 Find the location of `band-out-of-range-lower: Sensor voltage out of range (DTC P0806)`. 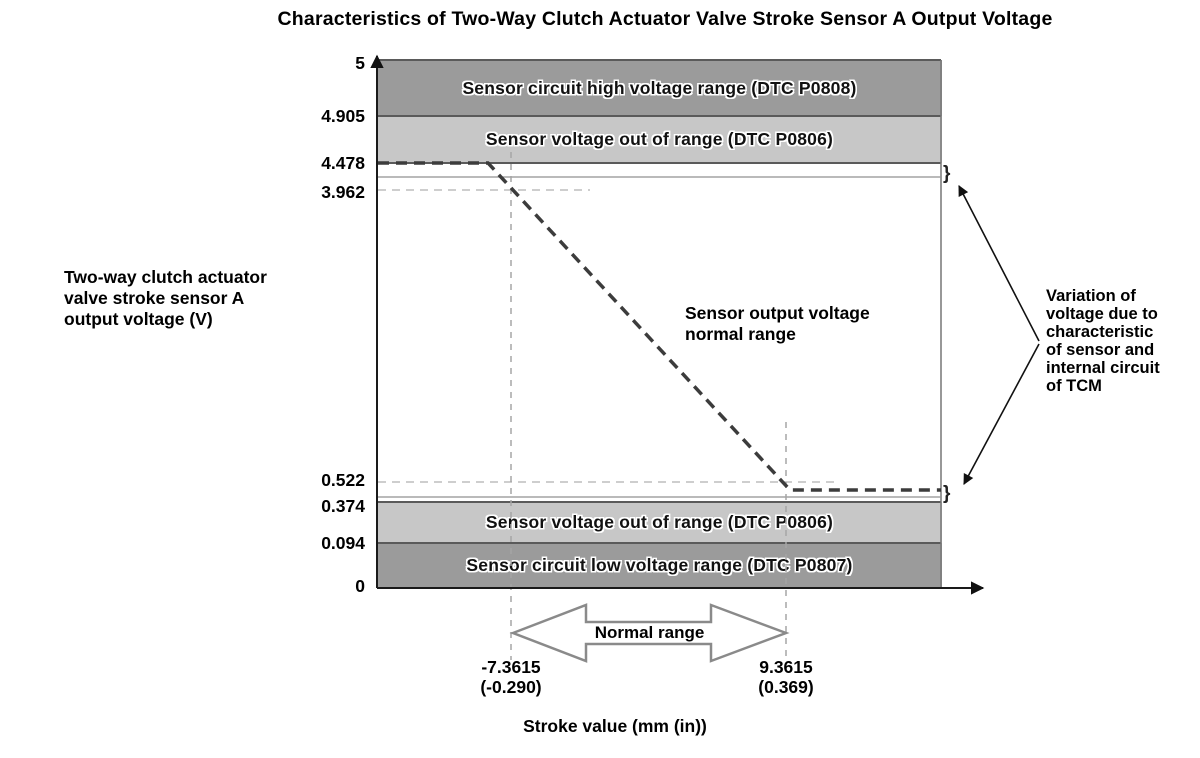

band-out-of-range-lower: Sensor voltage out of range (DTC P0806) is located at coordinates (659, 522).